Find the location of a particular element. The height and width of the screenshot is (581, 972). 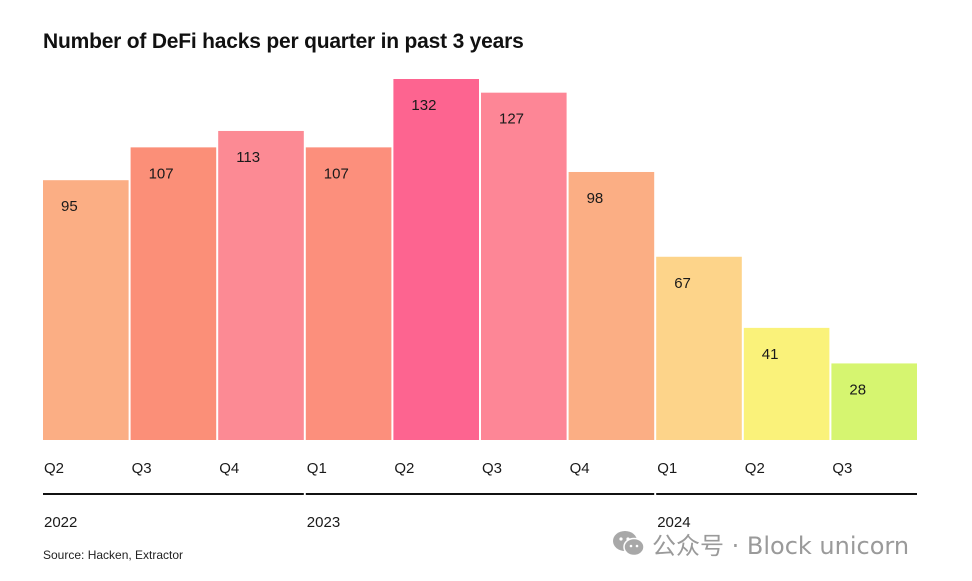

bar-value-label: 67 is located at coordinates (682, 283).